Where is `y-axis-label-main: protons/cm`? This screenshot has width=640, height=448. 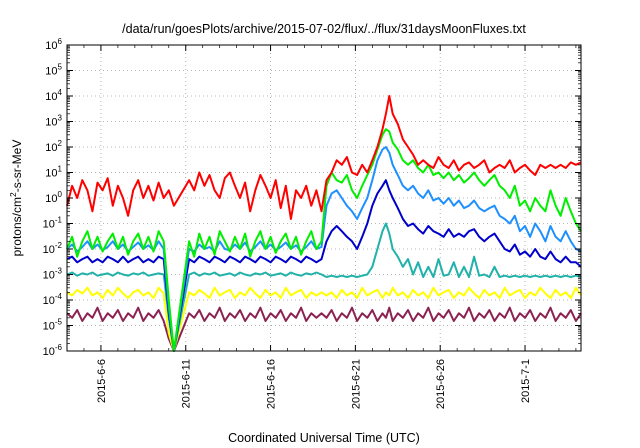 y-axis-label-main: protons/cm is located at coordinates (17, 226).